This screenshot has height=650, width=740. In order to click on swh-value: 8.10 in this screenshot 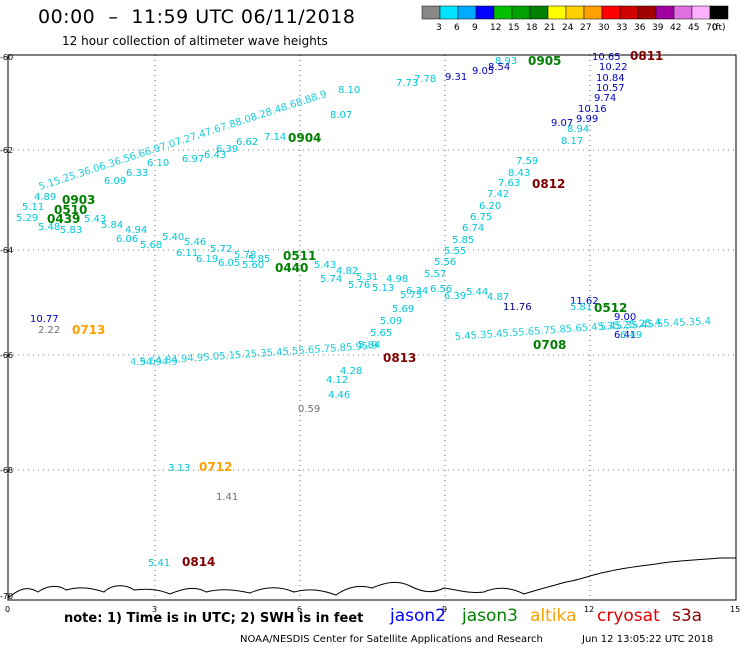, I will do `click(349, 90)`.